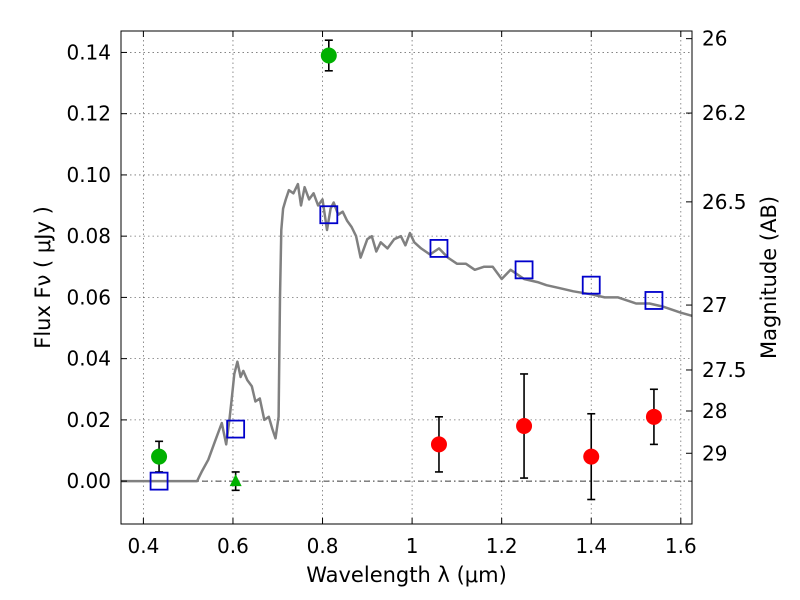  I want to click on y-tick-label: 0.04, so click(88, 359).